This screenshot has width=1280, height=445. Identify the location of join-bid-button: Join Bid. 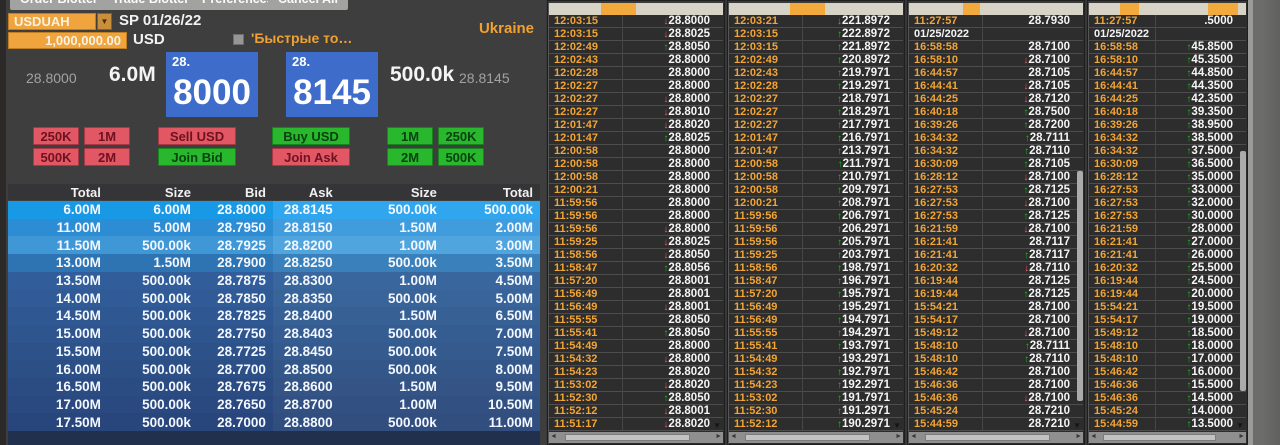
(197, 157).